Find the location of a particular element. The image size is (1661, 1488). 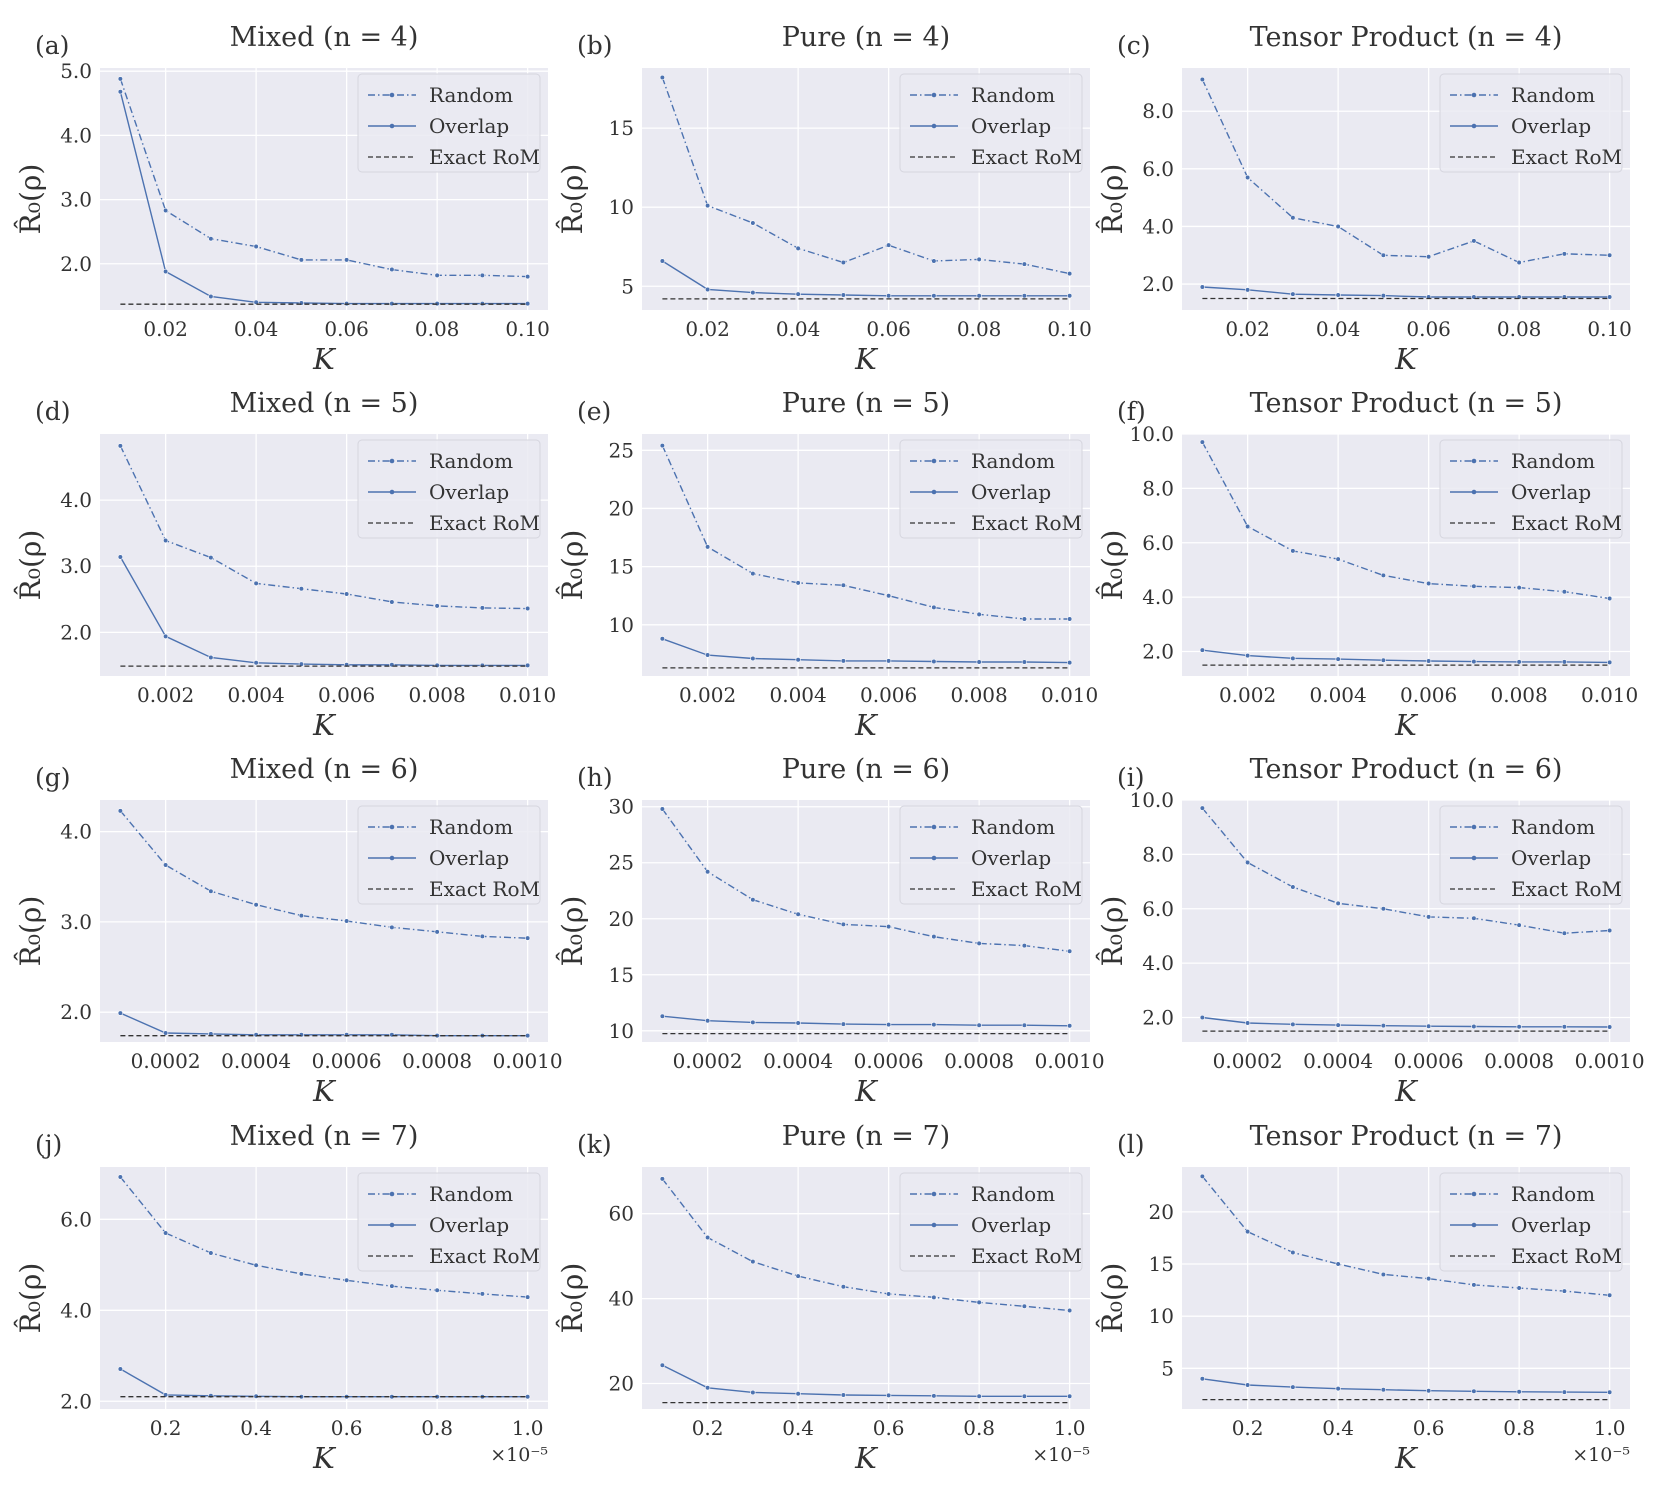

panel-label: (b) is located at coordinates (595, 45).